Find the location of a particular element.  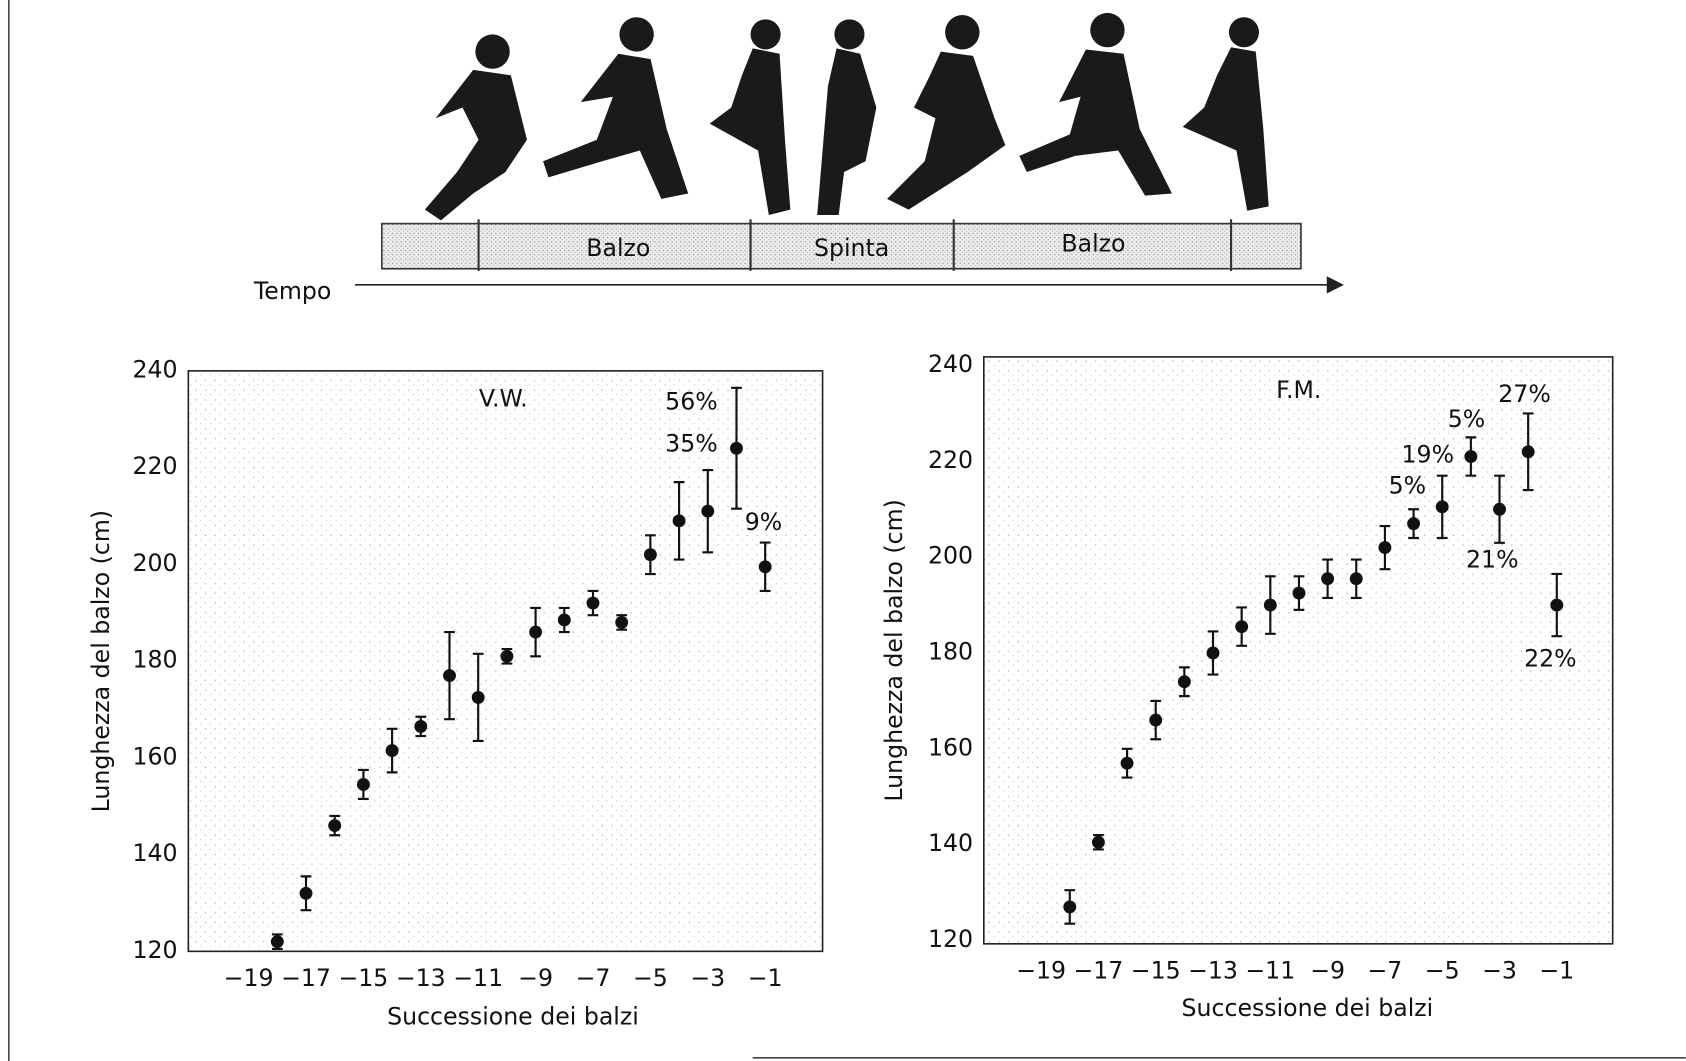

x-tick-label: −5 is located at coordinates (1442, 970).